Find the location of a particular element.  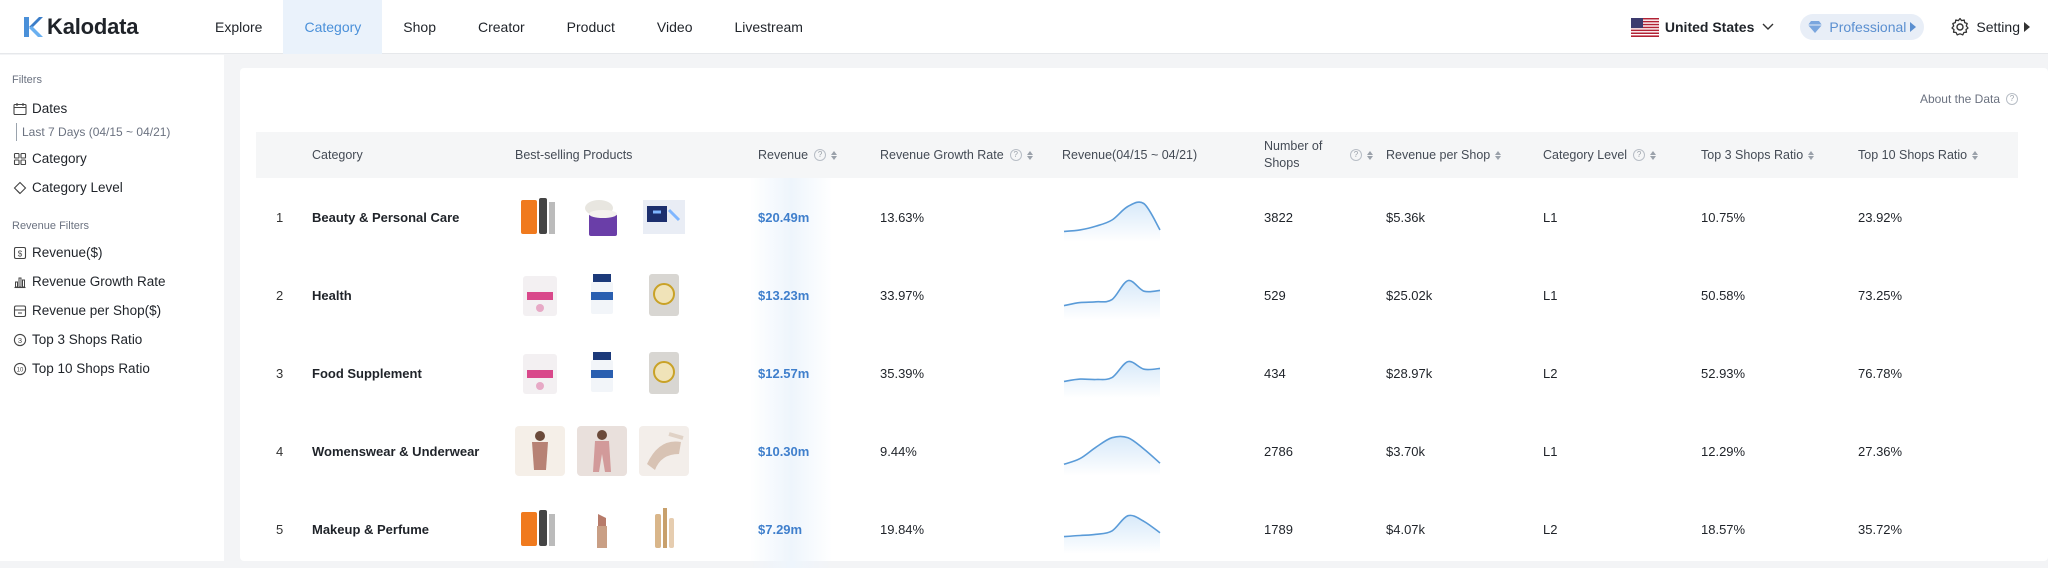

revenue-per-shop-value: $4.07k is located at coordinates (1406, 529).